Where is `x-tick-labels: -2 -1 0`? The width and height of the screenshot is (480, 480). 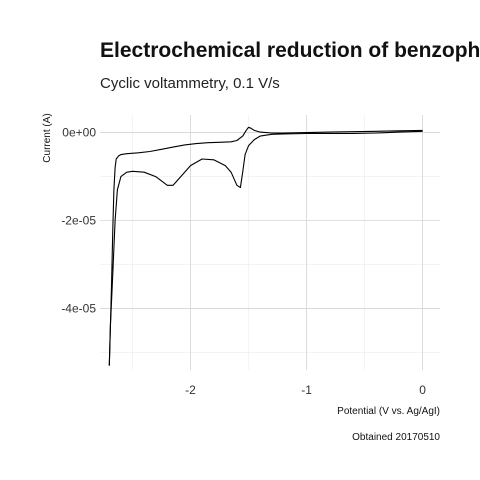 x-tick-labels: -2 -1 0 is located at coordinates (305, 390).